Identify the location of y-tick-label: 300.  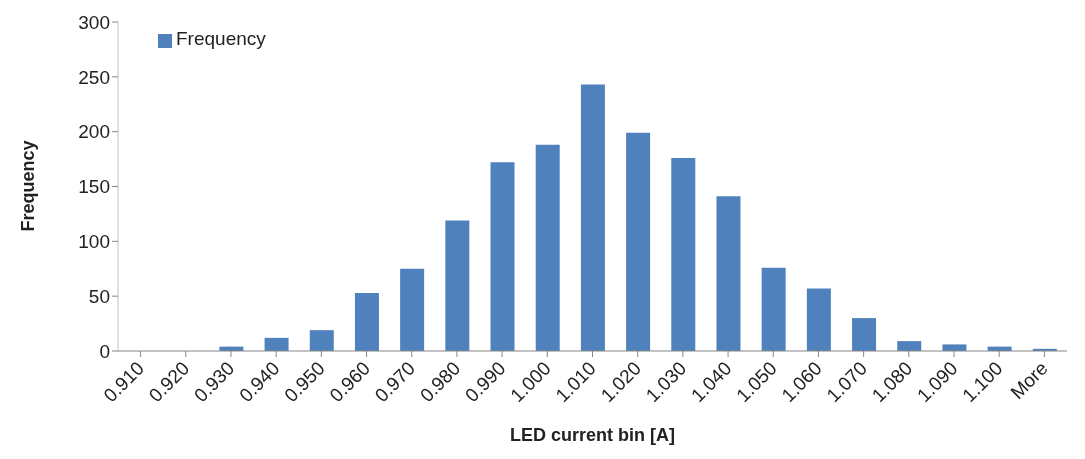
(94, 22).